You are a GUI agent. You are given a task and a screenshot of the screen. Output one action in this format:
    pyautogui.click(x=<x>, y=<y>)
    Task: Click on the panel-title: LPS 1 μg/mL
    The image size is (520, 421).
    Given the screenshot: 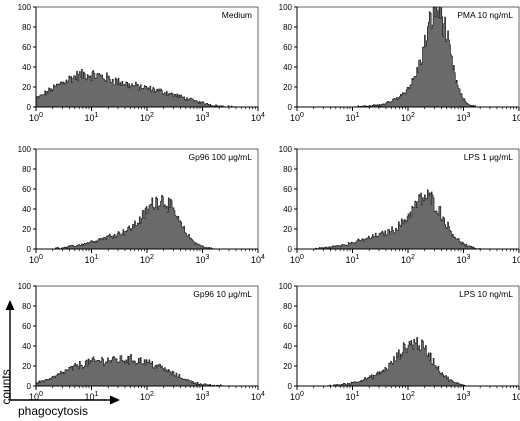 What is the action you would take?
    pyautogui.click(x=489, y=157)
    